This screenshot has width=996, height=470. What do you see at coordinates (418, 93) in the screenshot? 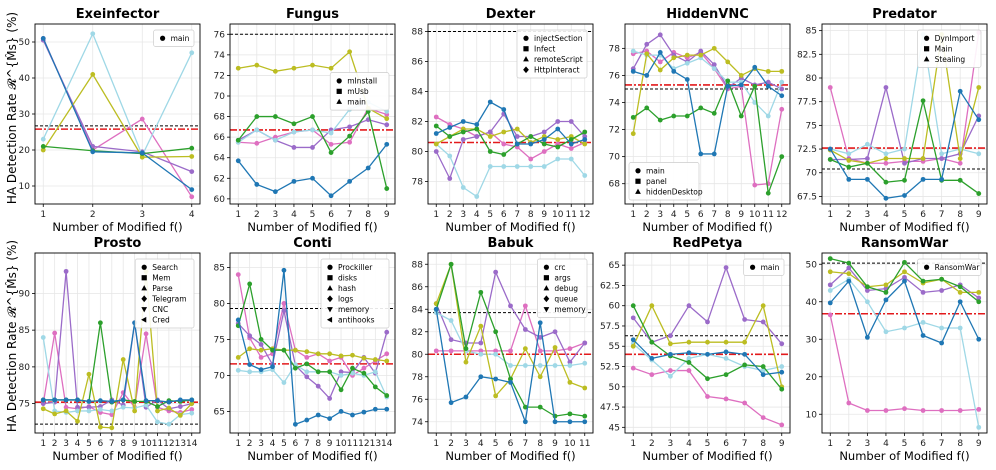
I see `y-tick-label: 84` at bounding box center [418, 93].